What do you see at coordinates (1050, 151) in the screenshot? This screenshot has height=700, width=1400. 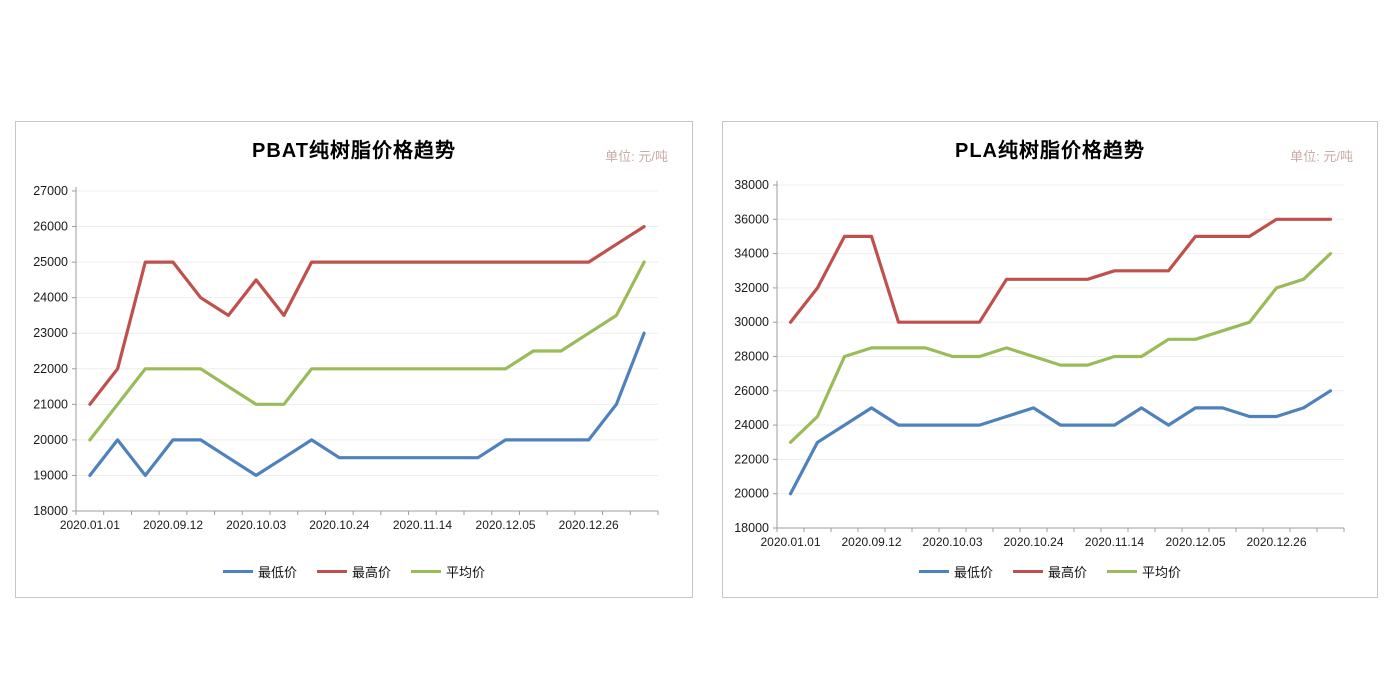 I see `pla-chart-title: PLA纯树脂价格趋势` at bounding box center [1050, 151].